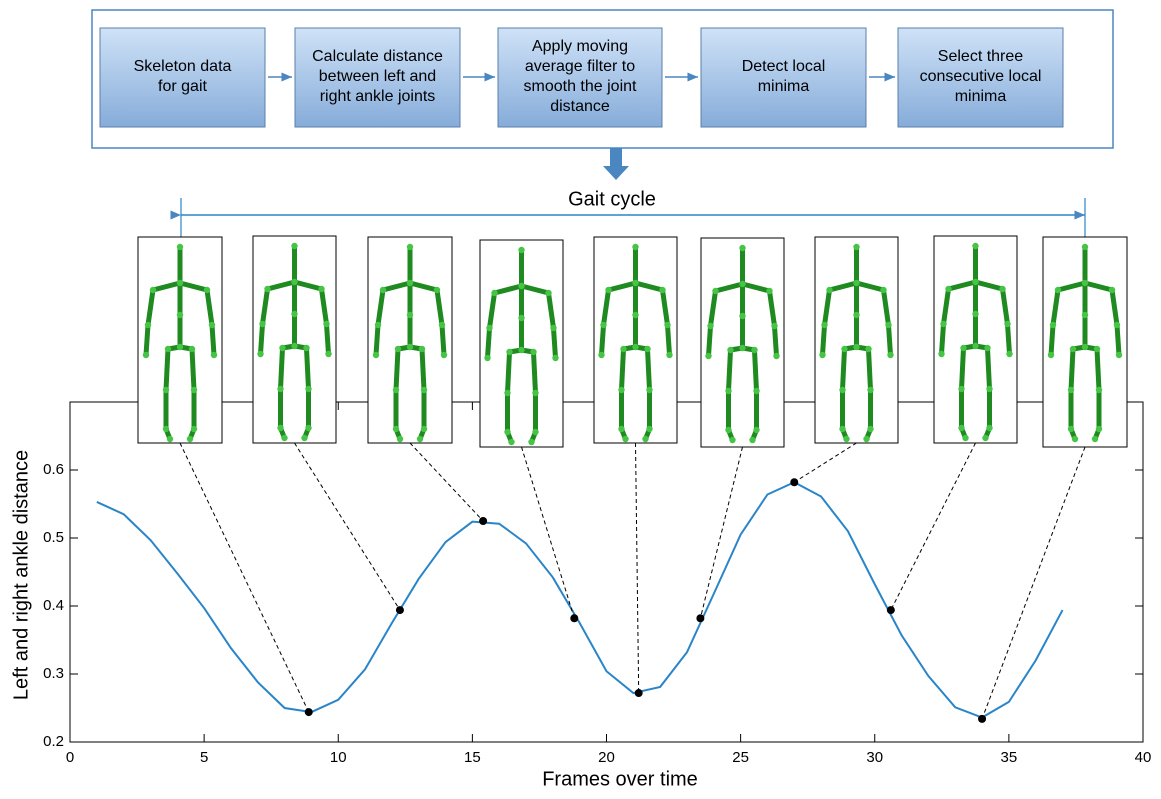 The width and height of the screenshot is (1161, 799). Describe the element at coordinates (616, 164) in the screenshot. I see `down-arrow` at that location.